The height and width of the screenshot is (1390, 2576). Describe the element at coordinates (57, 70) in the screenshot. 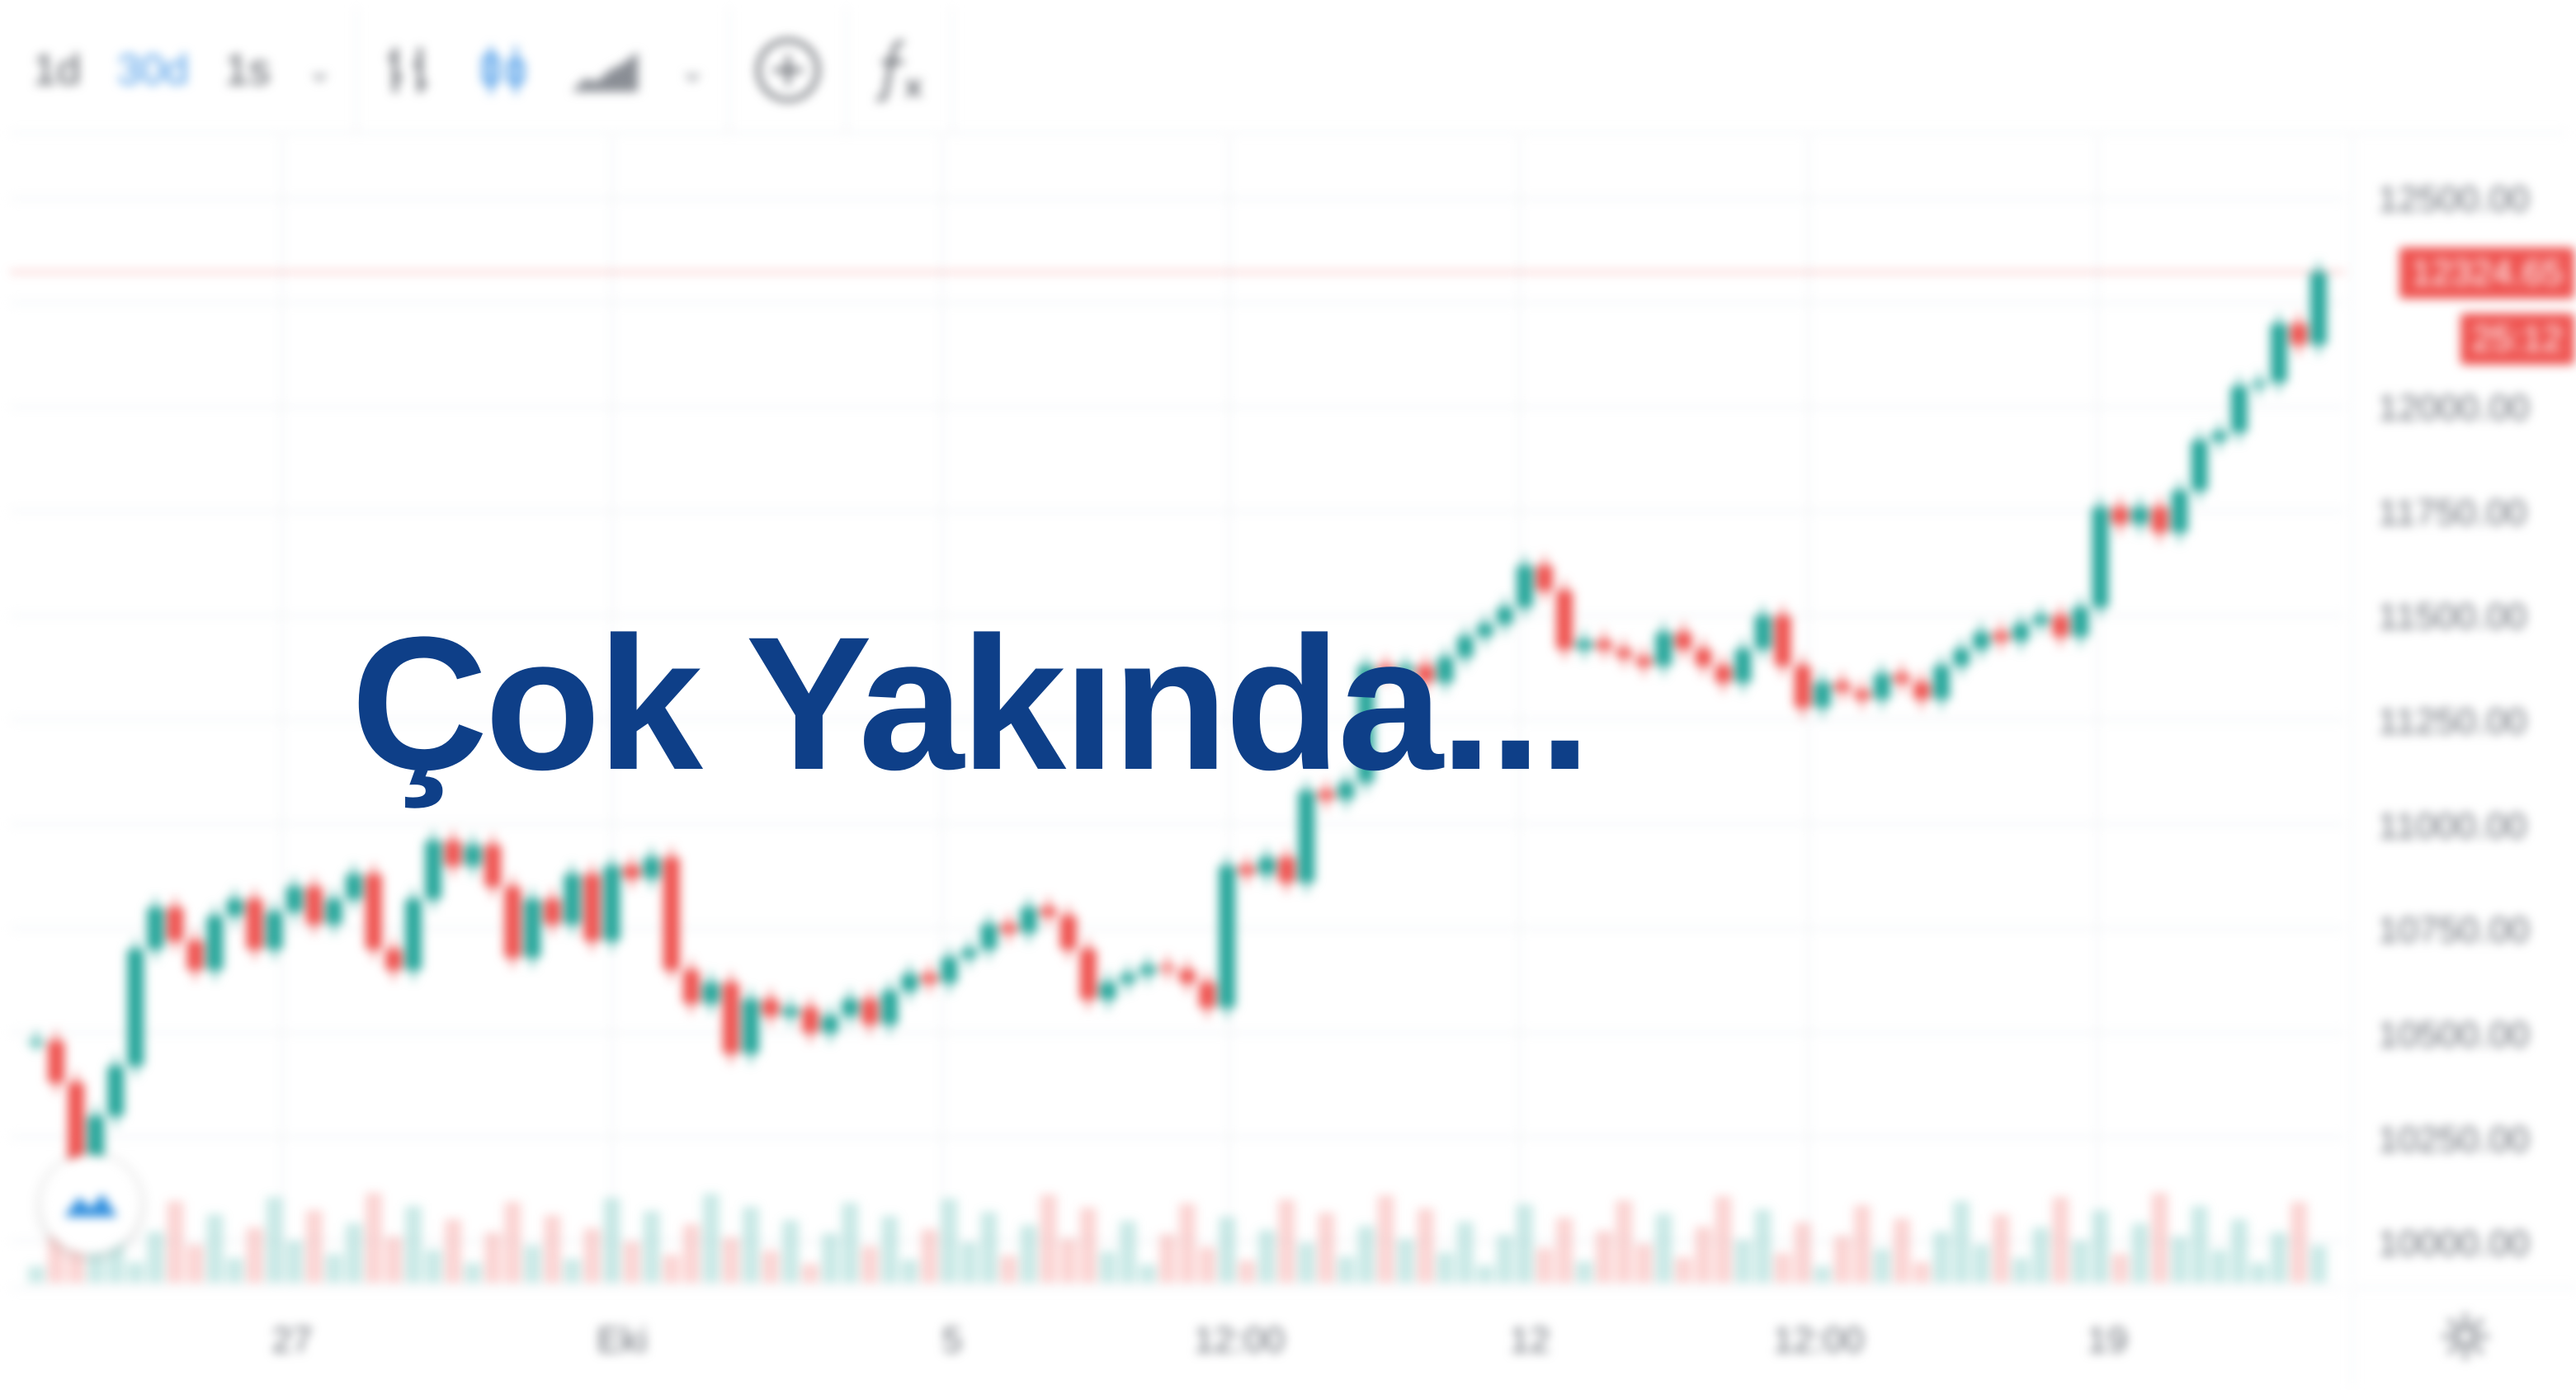

I see `interval-1d-button: 1d` at that location.